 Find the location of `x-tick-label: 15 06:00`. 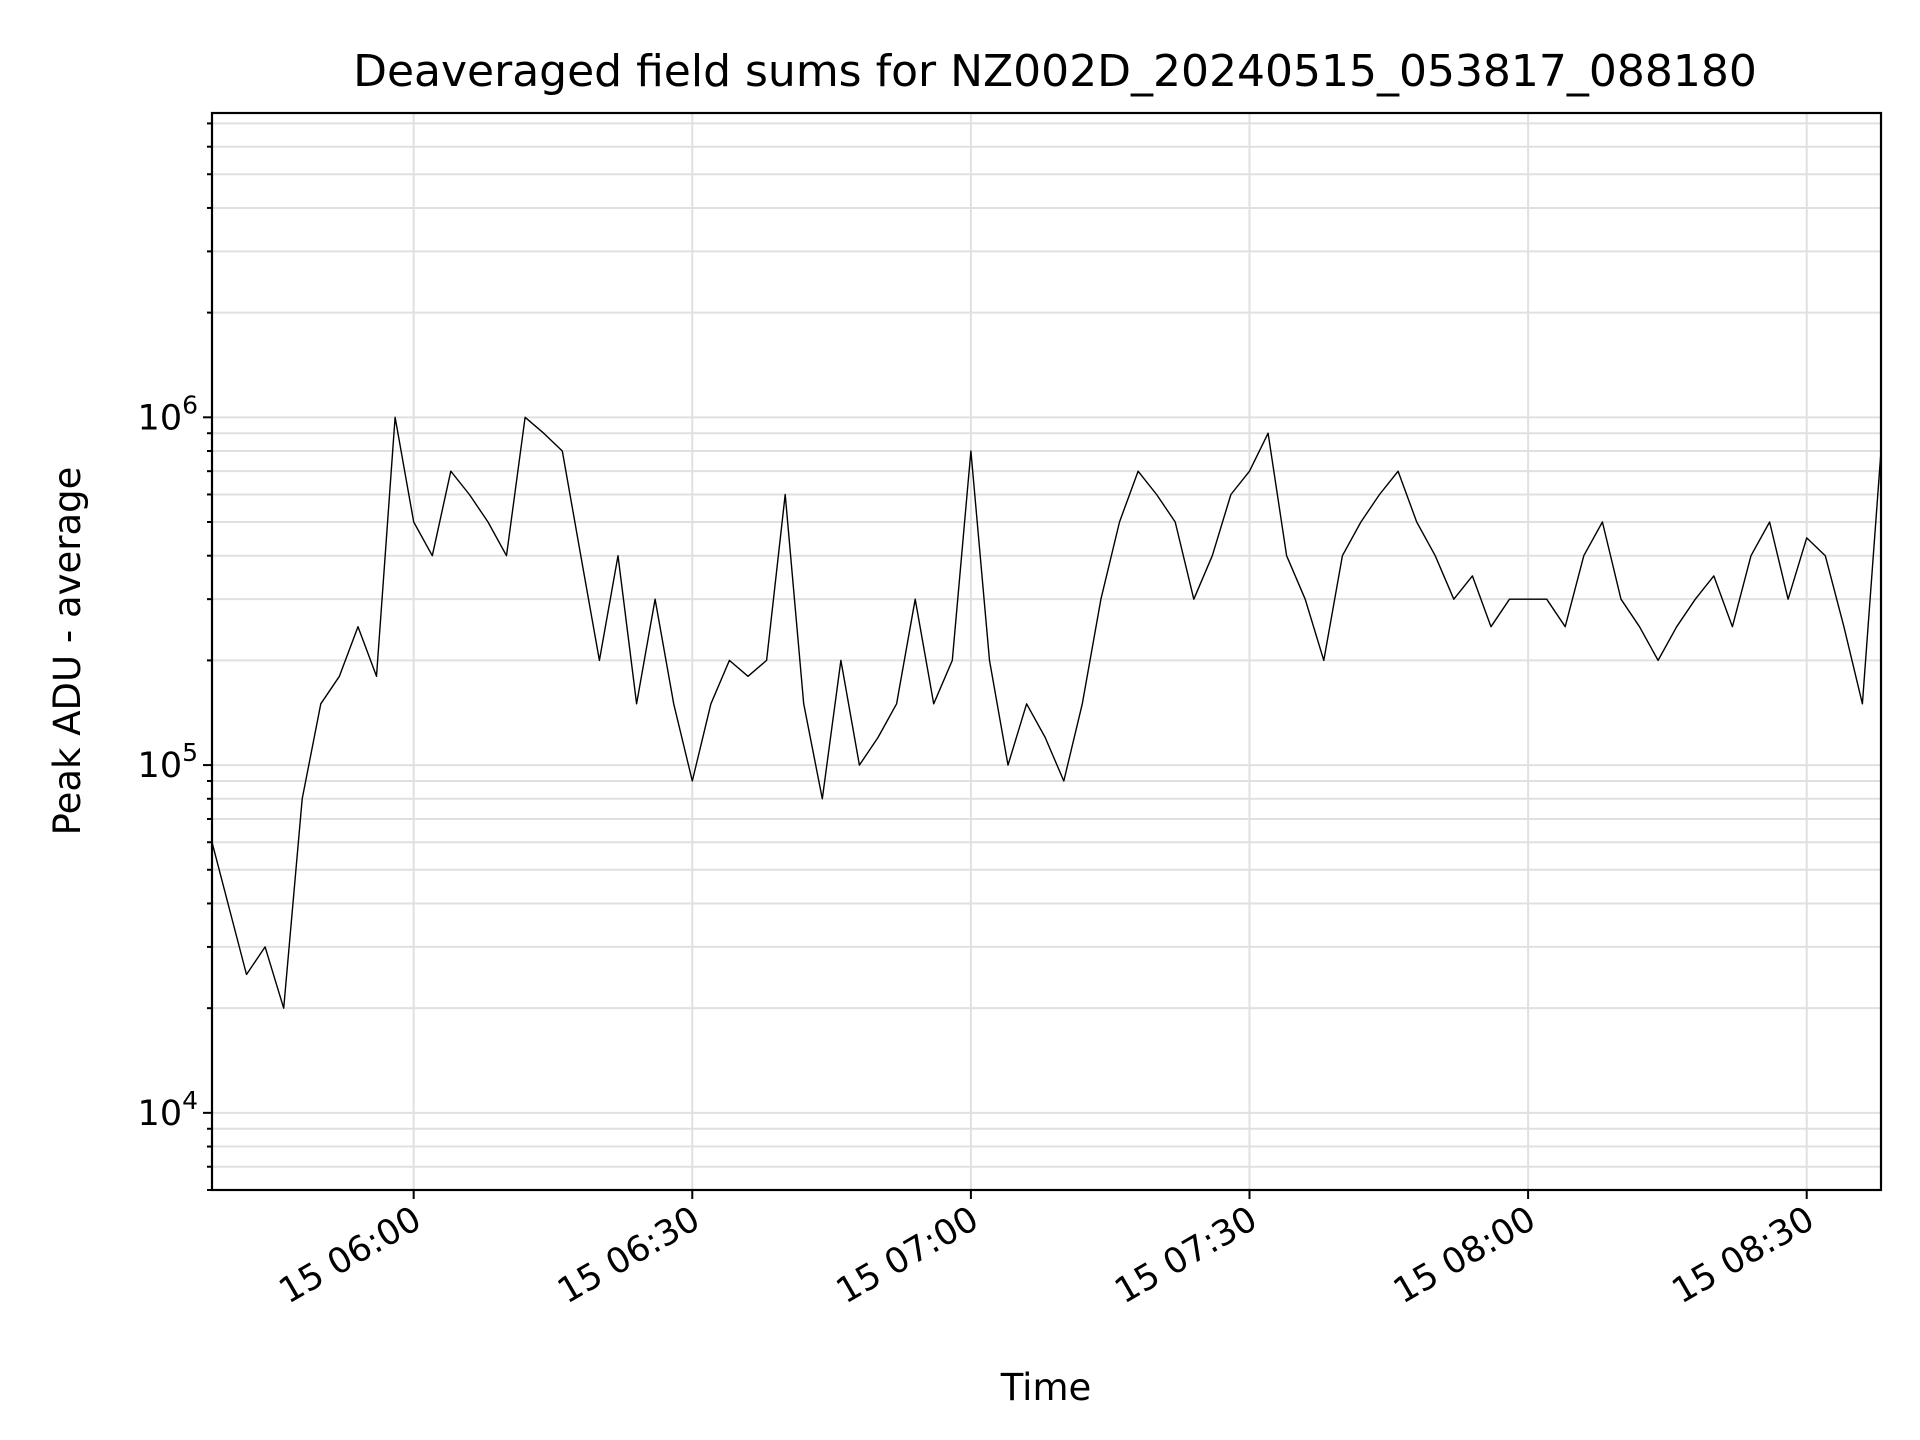

x-tick-label: 15 06:00 is located at coordinates (351, 1255).